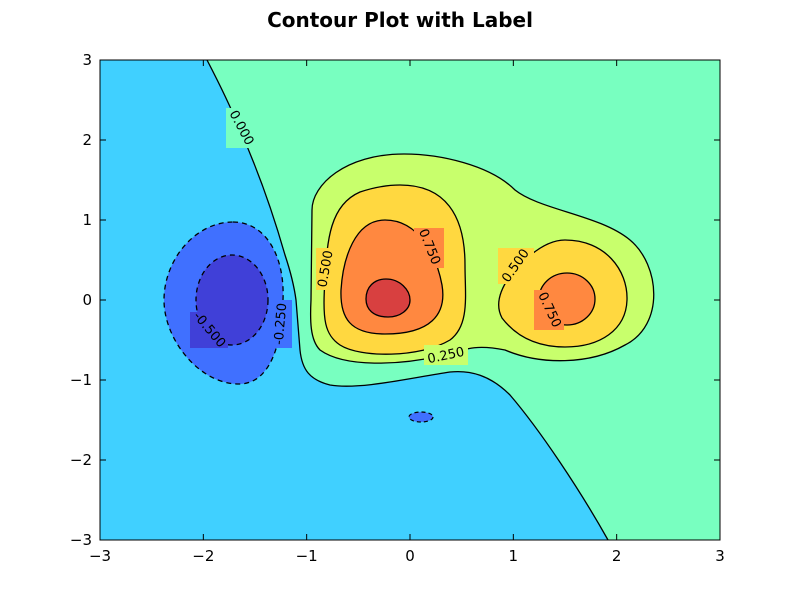 The image size is (800, 600). Describe the element at coordinates (720, 556) in the screenshot. I see `x-tick-label: 3` at that location.